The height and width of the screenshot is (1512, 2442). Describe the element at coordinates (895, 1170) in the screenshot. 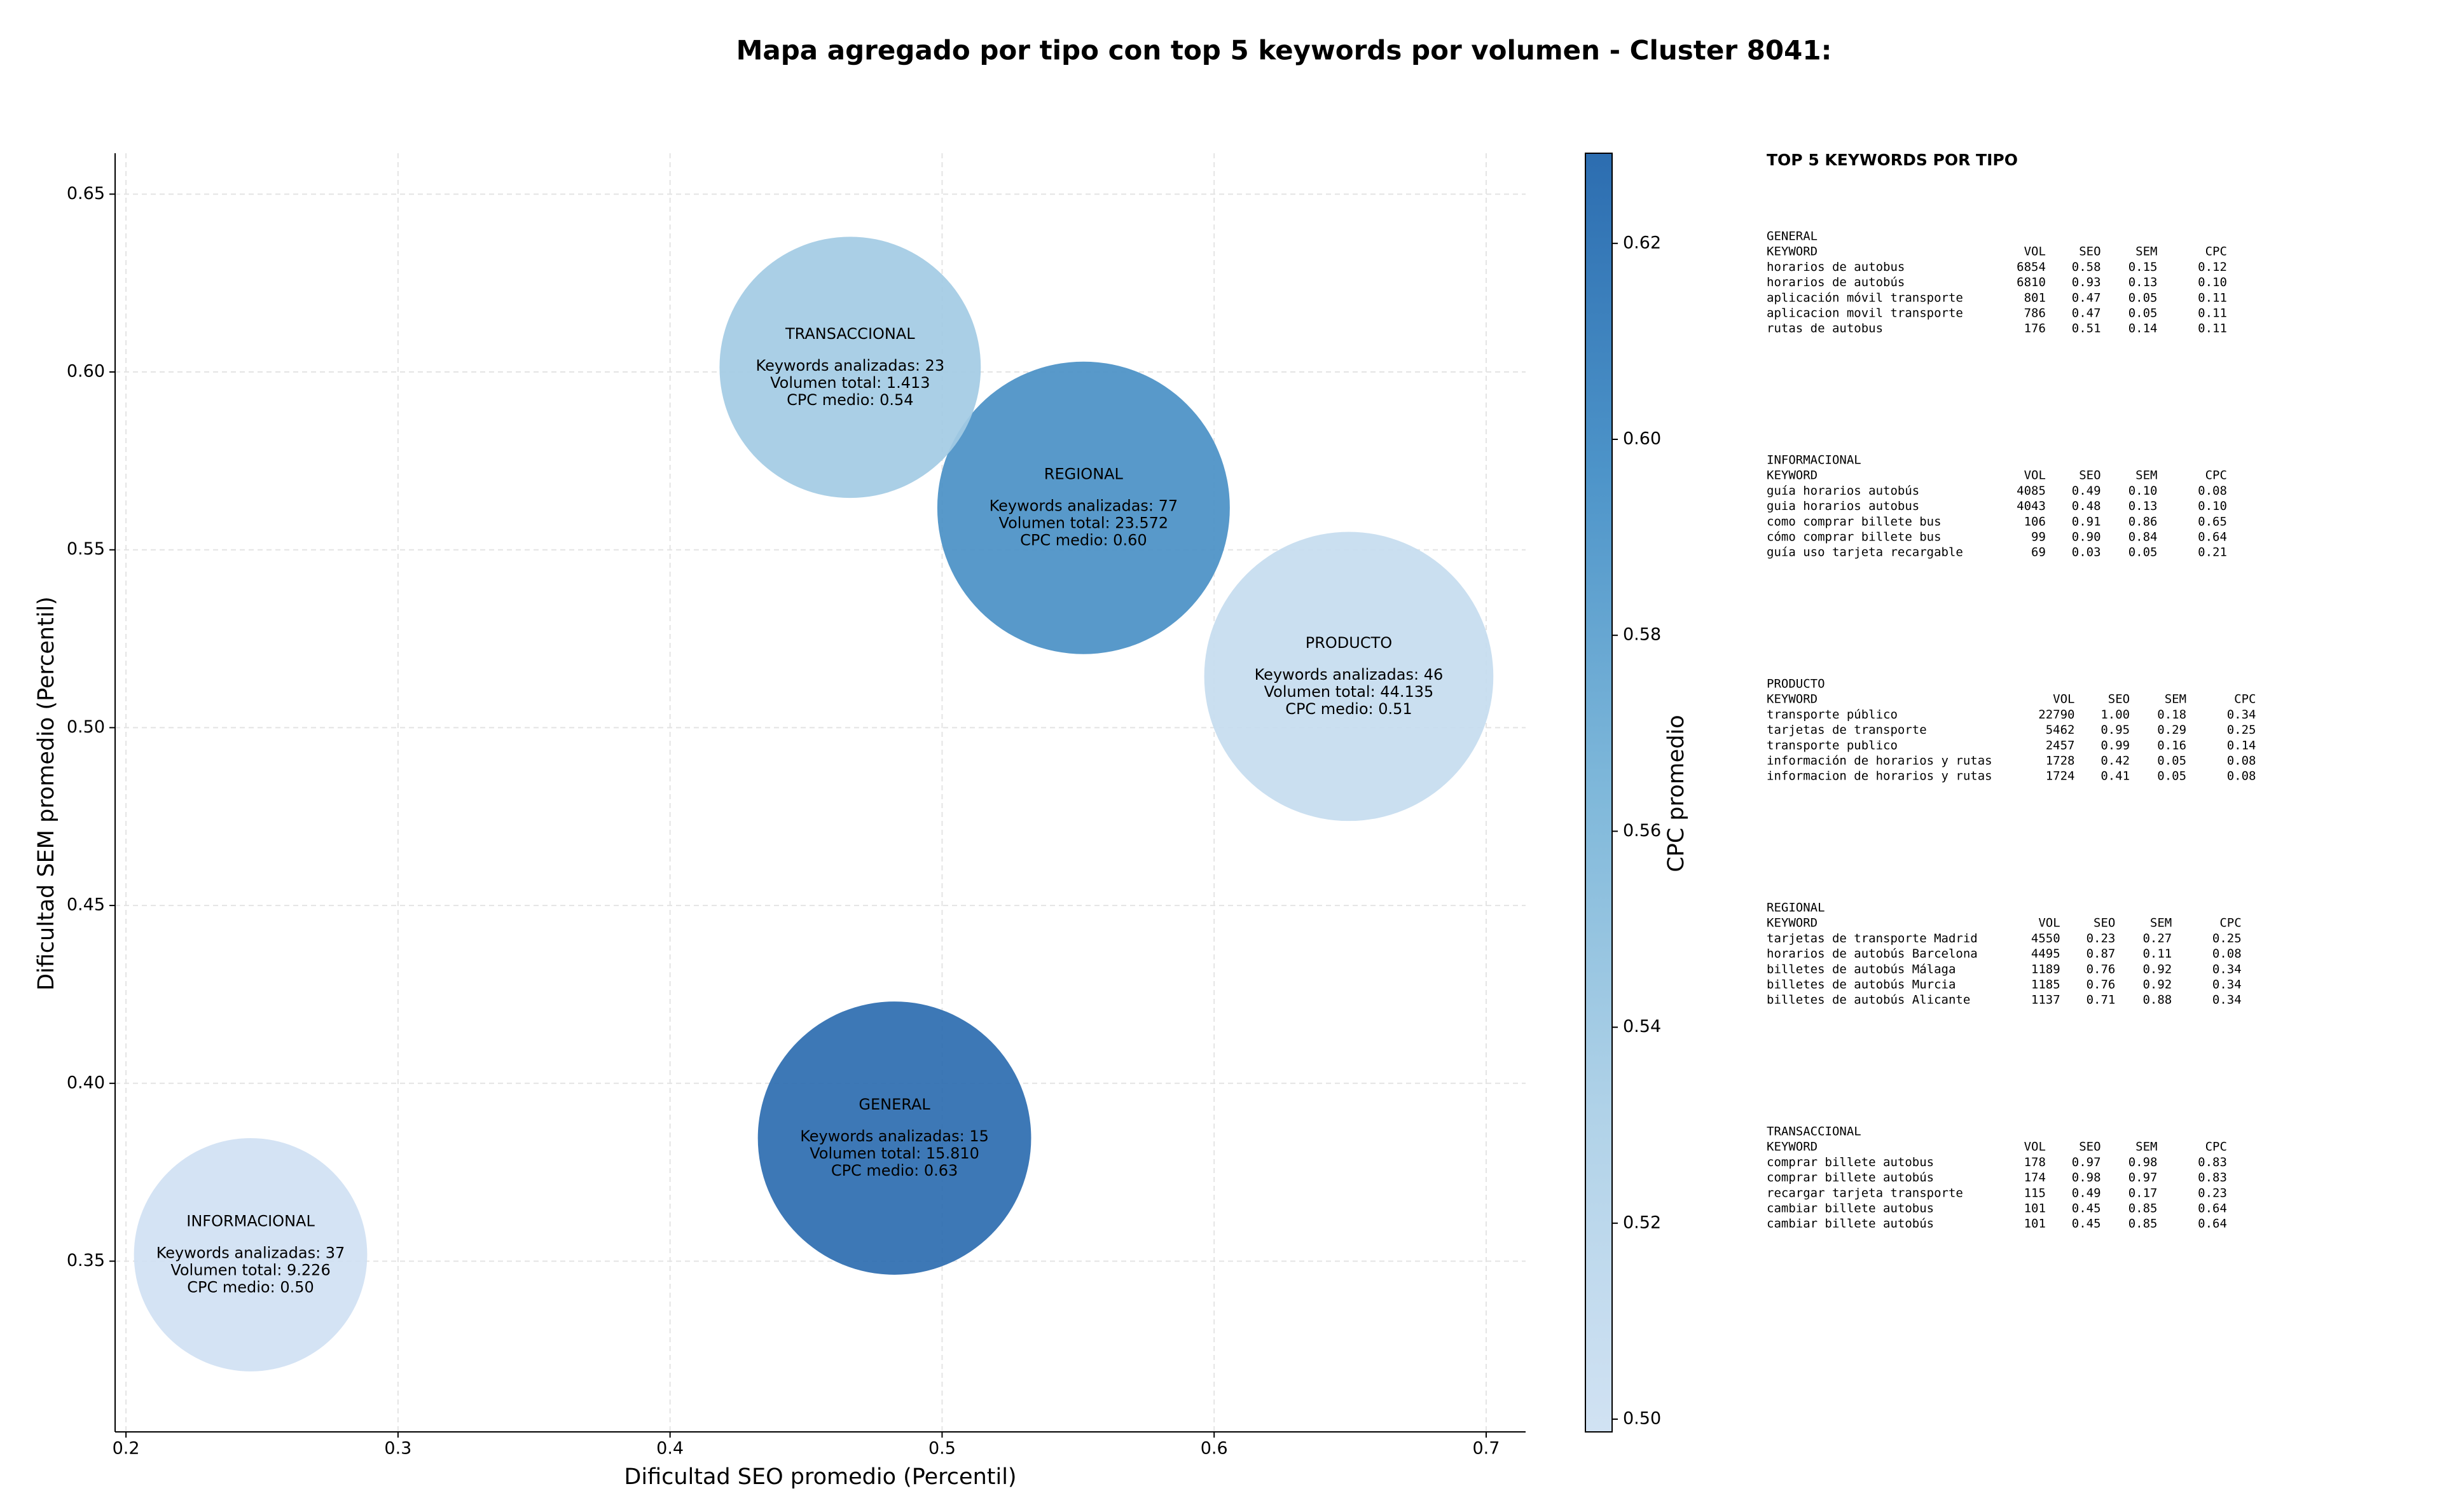

I see `bubble-annotation: CPC medio: 0.63` at that location.